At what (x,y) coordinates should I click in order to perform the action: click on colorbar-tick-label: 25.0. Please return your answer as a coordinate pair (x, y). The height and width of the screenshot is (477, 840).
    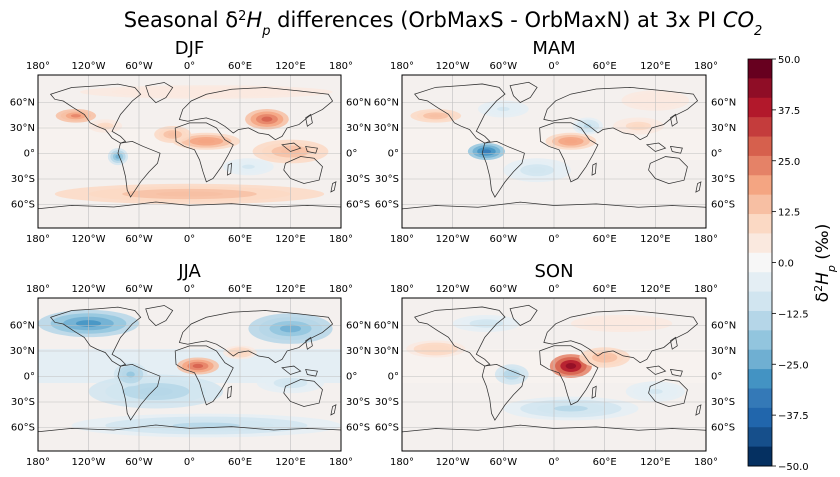
    Looking at the image, I should click on (789, 162).